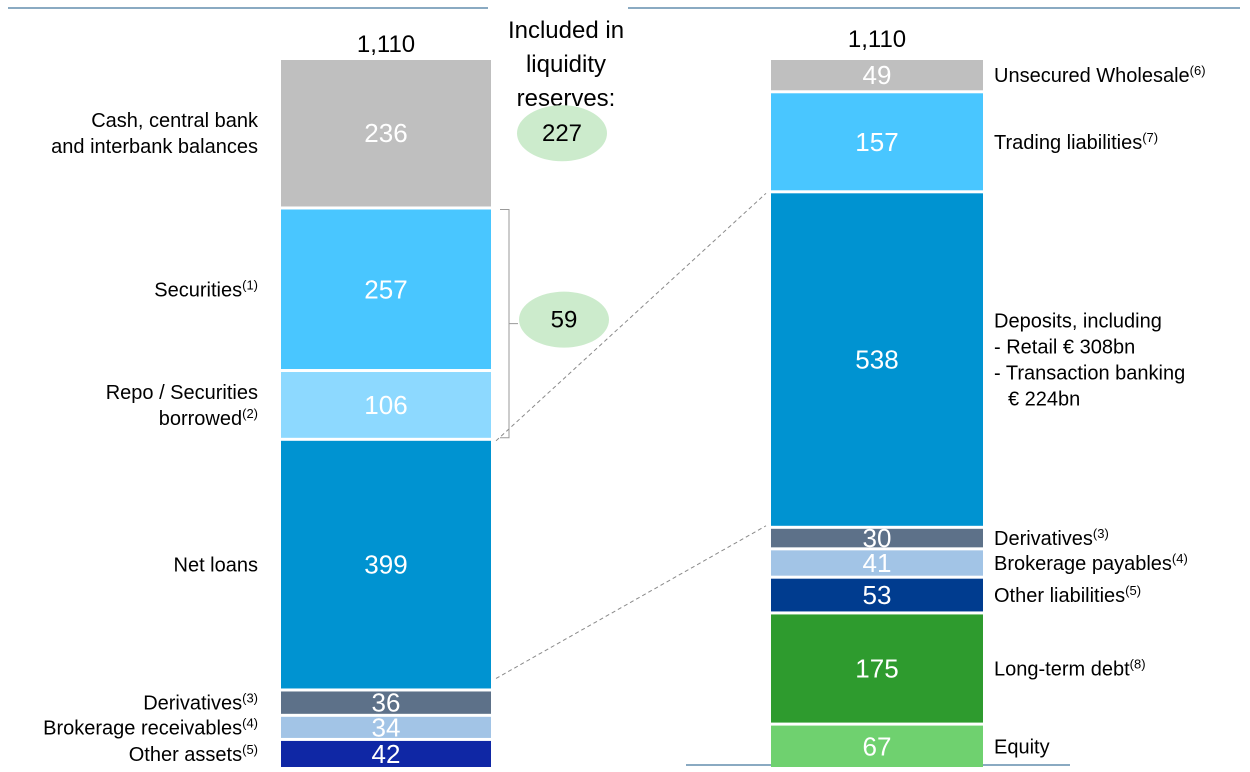 The image size is (1250, 772). I want to click on value-label-unsecured-wholesale-2: 49, so click(877, 75).